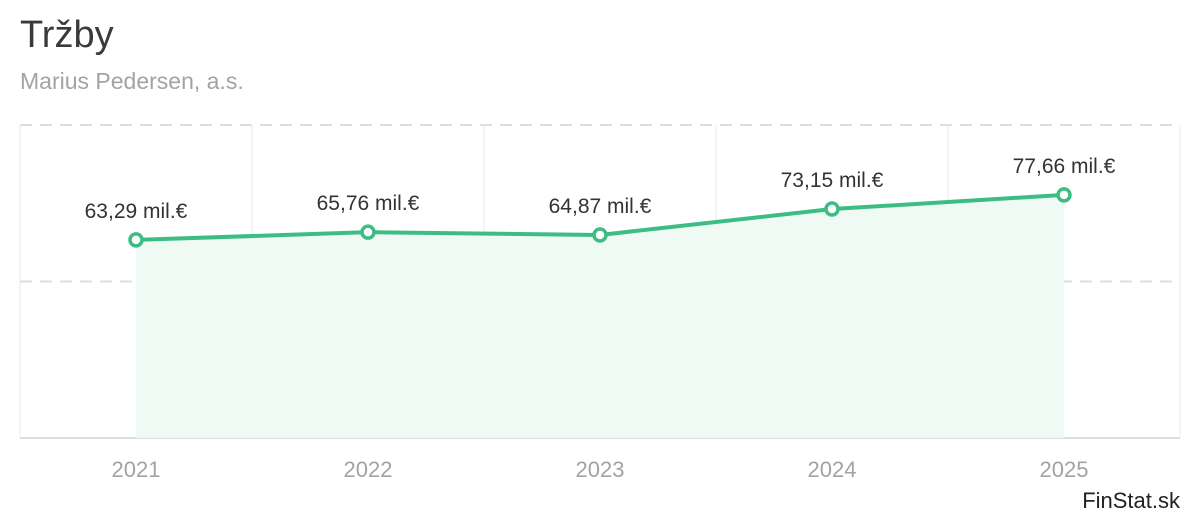 Image resolution: width=1200 pixels, height=520 pixels. What do you see at coordinates (1064, 166) in the screenshot?
I see `data-label-2025: 77,66 mil.€` at bounding box center [1064, 166].